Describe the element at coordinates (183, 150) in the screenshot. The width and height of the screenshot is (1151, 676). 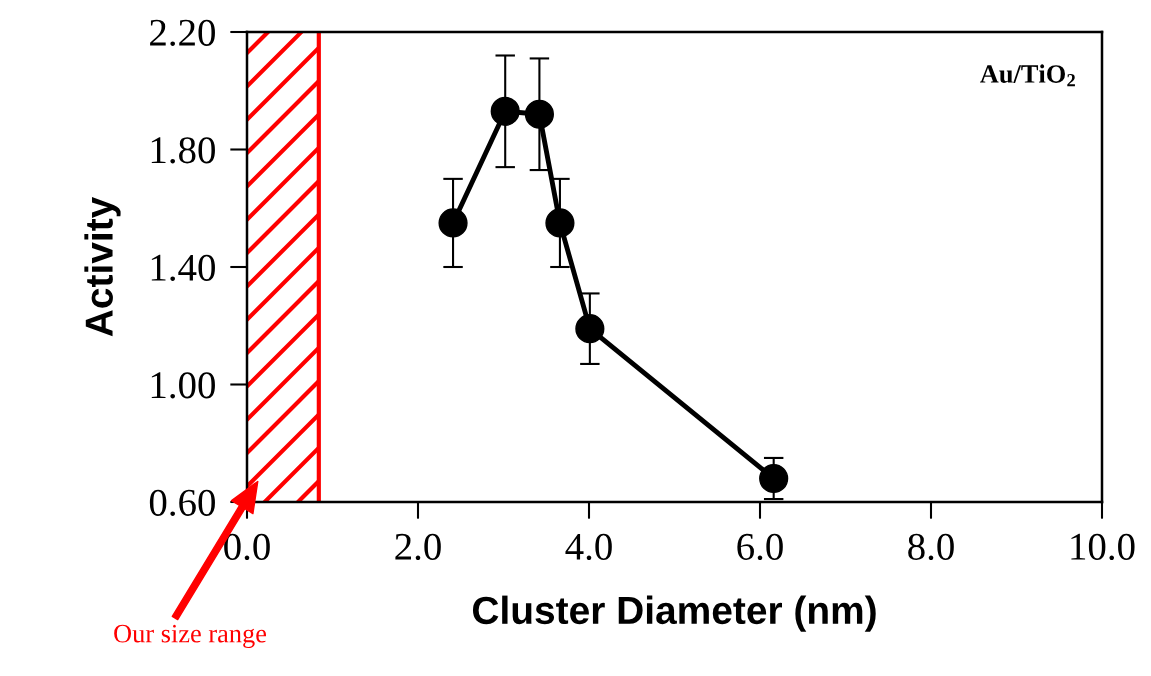
I see `y-tick-label: 1.80` at that location.